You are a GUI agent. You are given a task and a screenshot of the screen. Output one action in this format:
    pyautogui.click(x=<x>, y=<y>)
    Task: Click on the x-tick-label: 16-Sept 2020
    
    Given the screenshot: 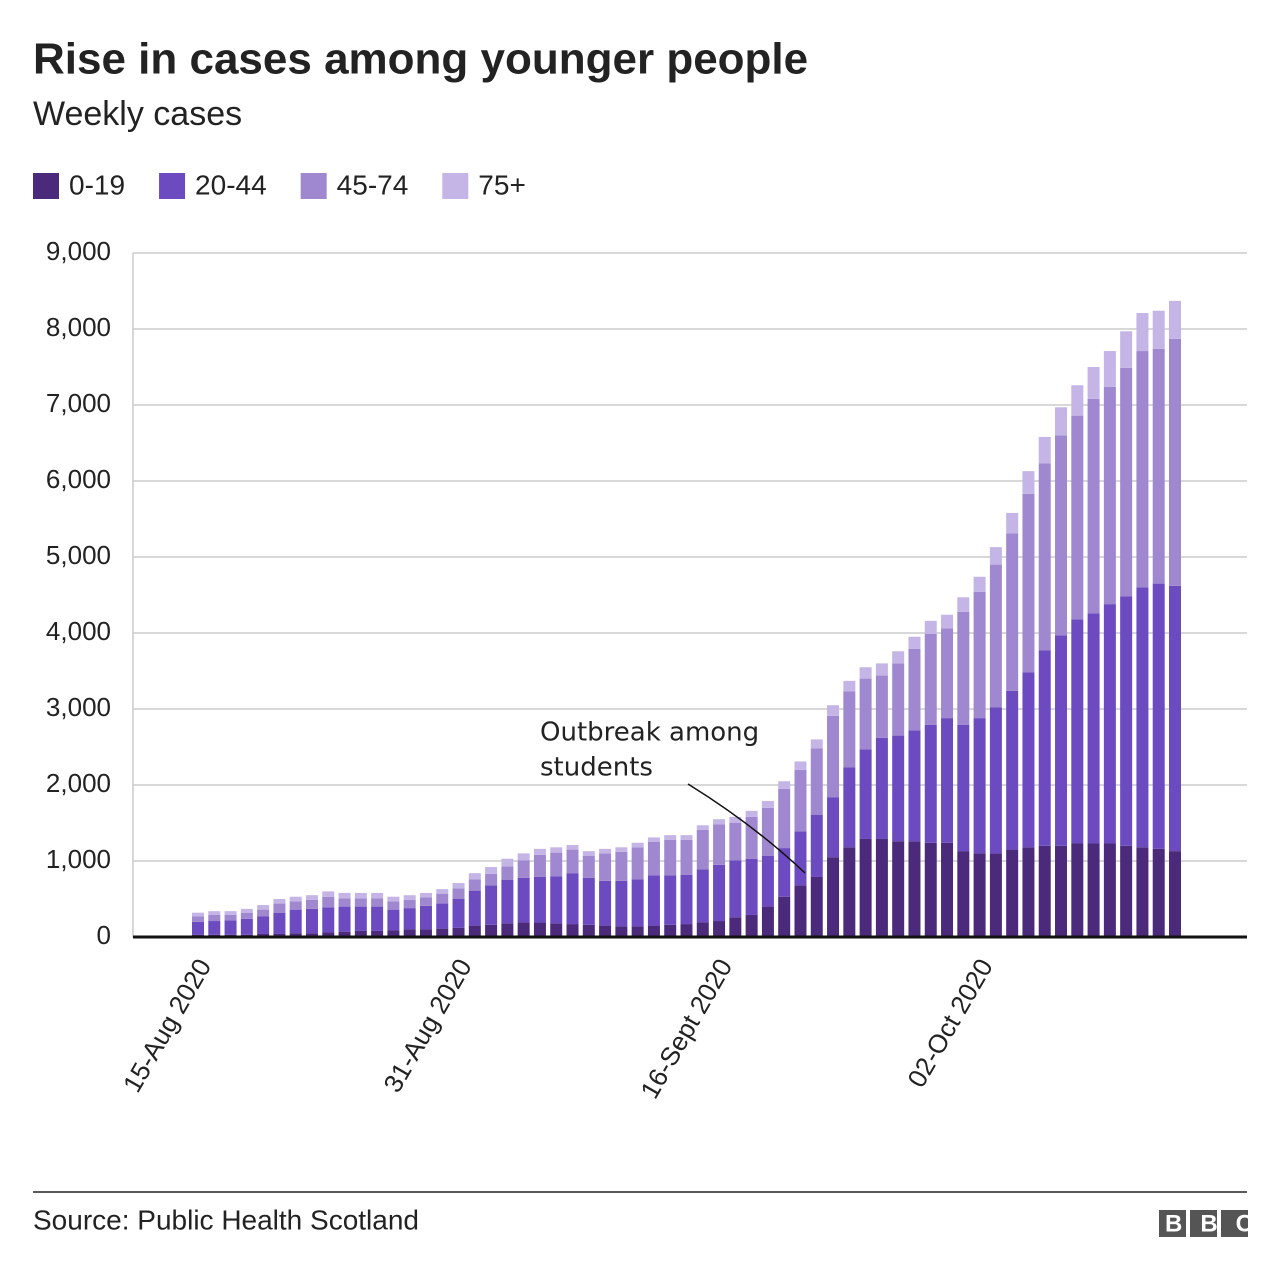 What is the action you would take?
    pyautogui.click(x=686, y=1028)
    